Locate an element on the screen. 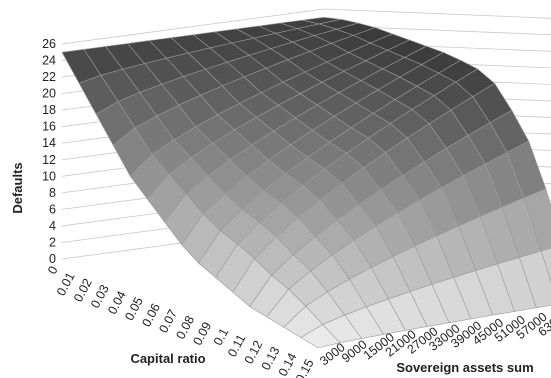  z-tick-label: 26 is located at coordinates (49, 44).